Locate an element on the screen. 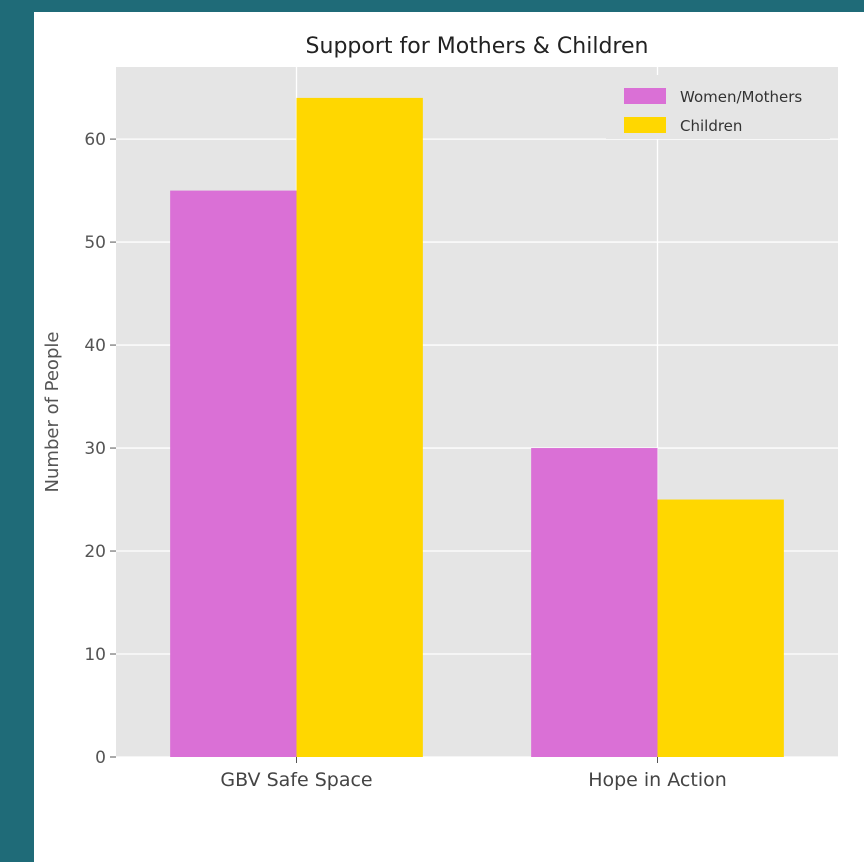 This screenshot has width=864, height=862. y-axis-label: Number of People is located at coordinates (52, 412).